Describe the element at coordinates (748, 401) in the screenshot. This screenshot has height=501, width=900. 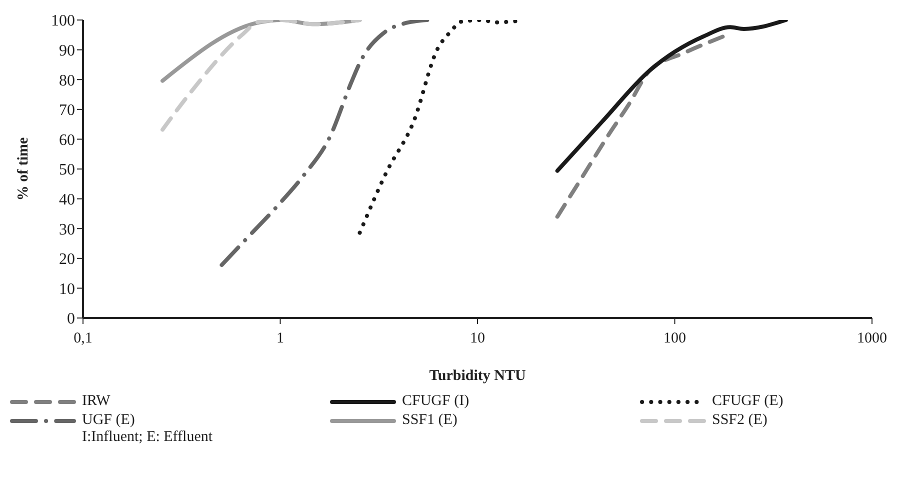
I see `legend-label: CFUGF (E)` at that location.